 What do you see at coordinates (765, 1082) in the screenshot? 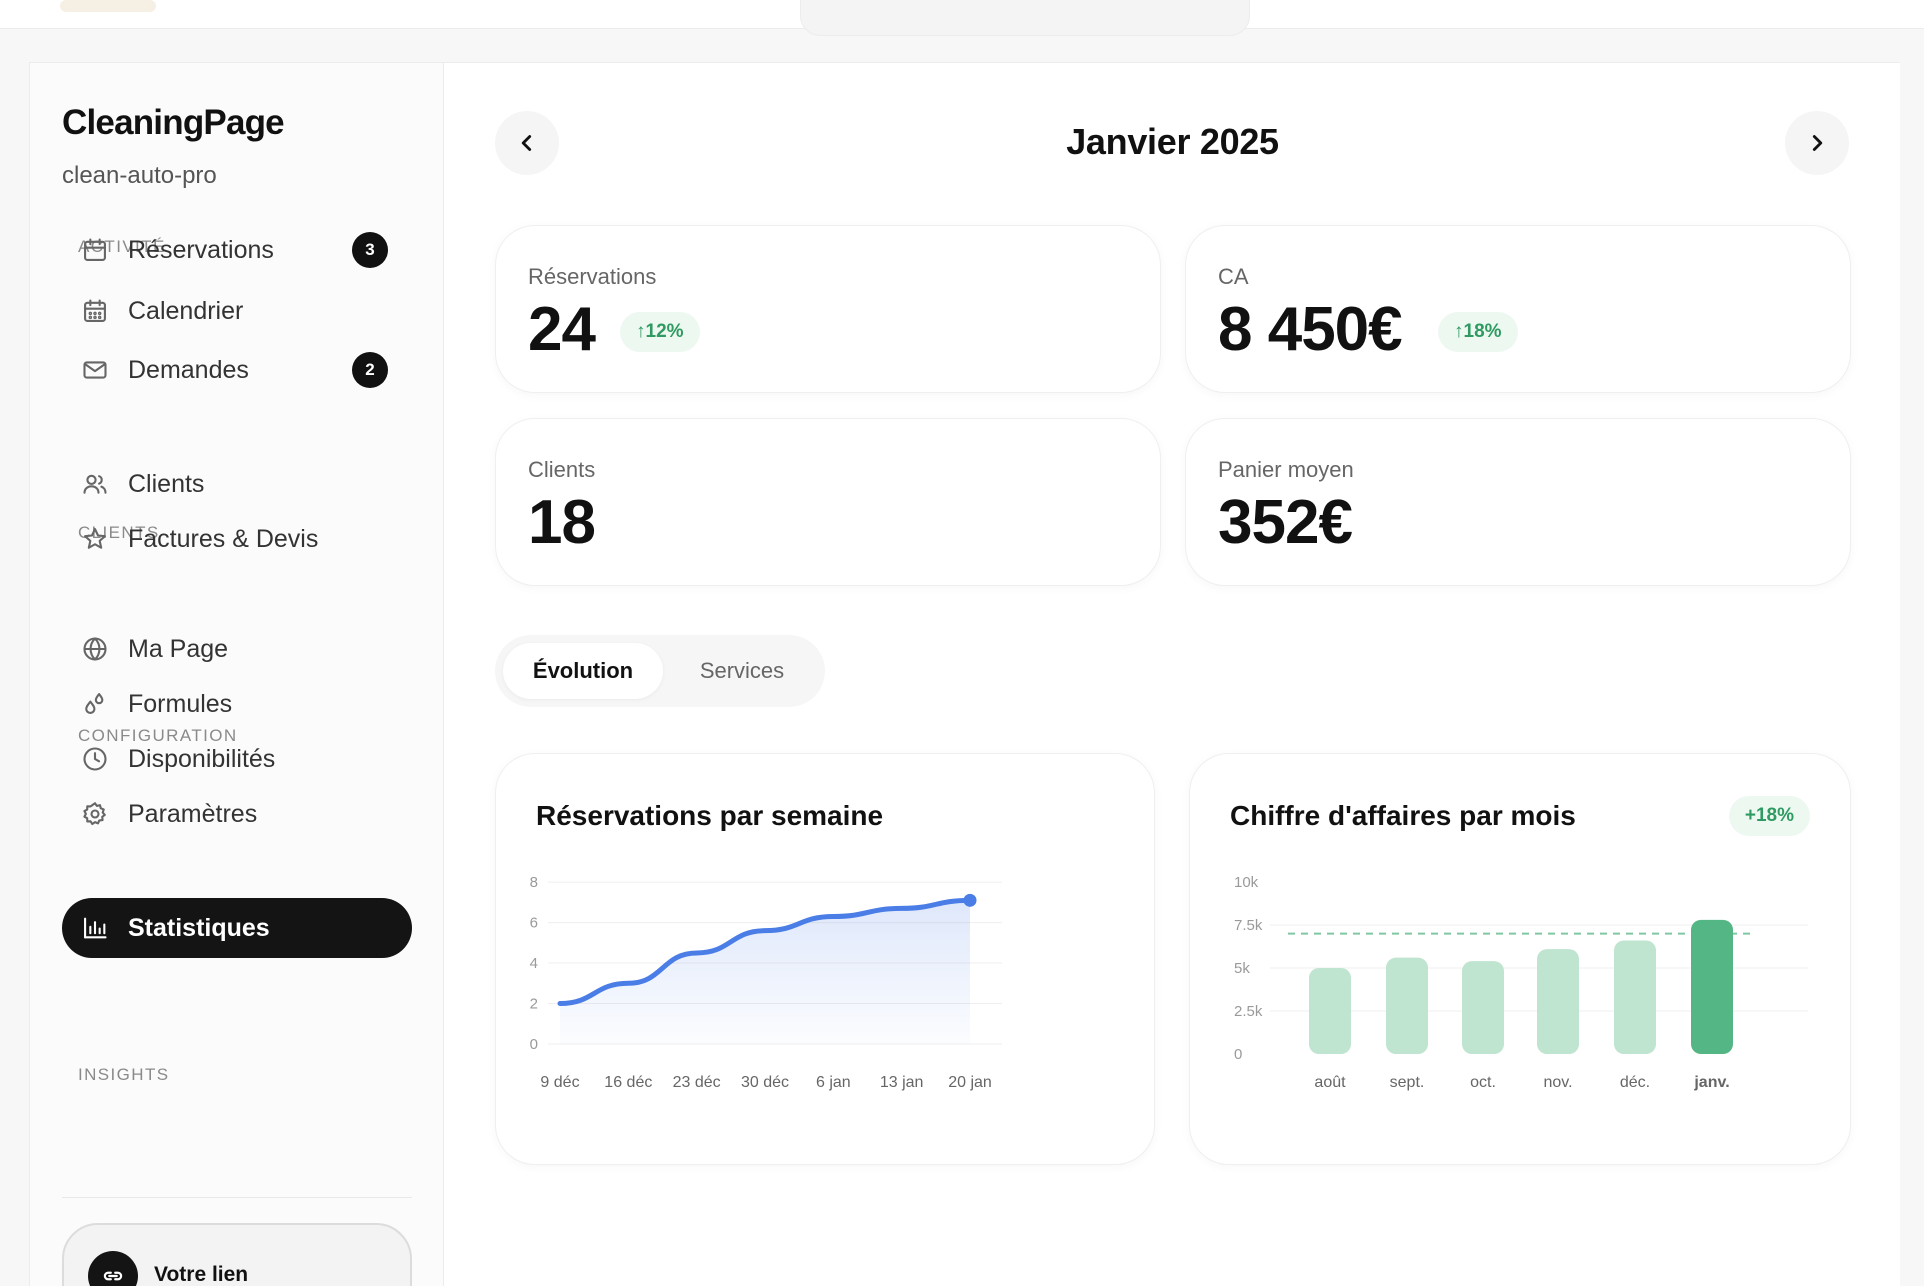
I see `x-tick-label: 30 déc` at bounding box center [765, 1082].